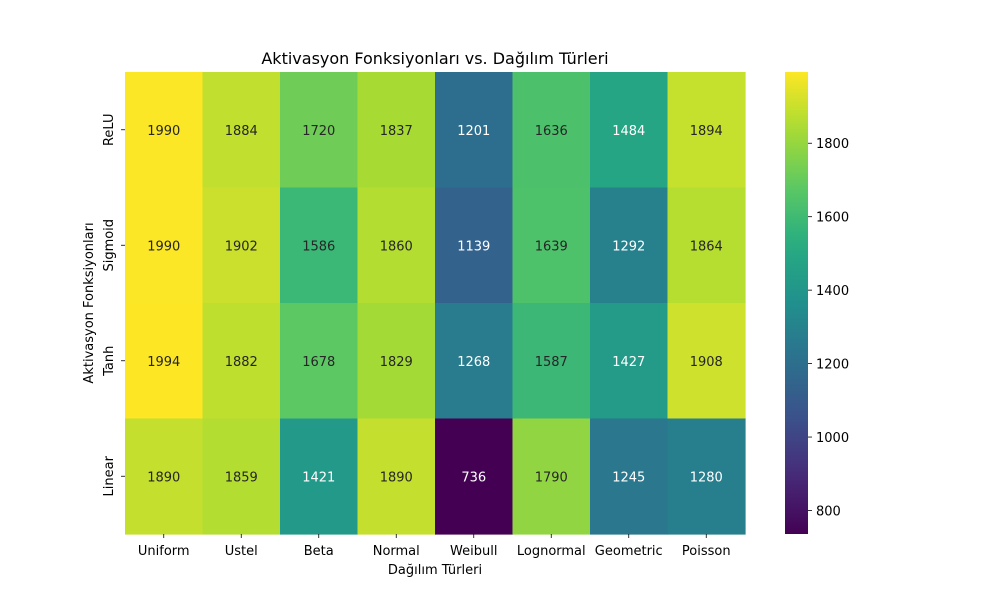 This screenshot has width=1000, height=600. I want to click on y-tick-label: Sigmoid, so click(109, 245).